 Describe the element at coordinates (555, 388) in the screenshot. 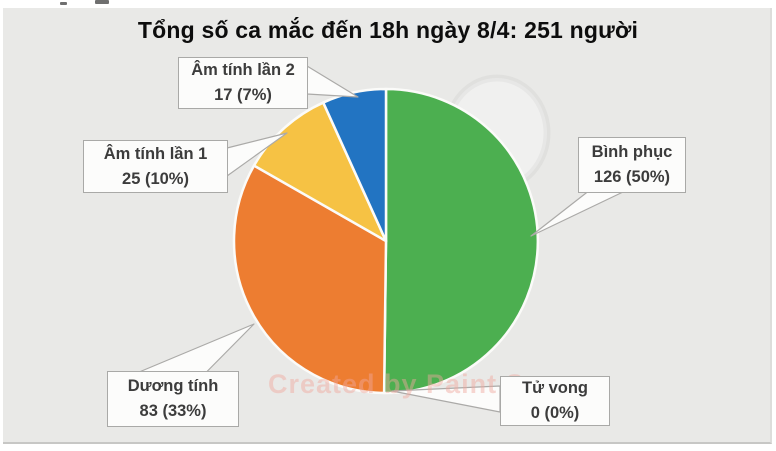

I see `slice-label: Tử vong` at that location.